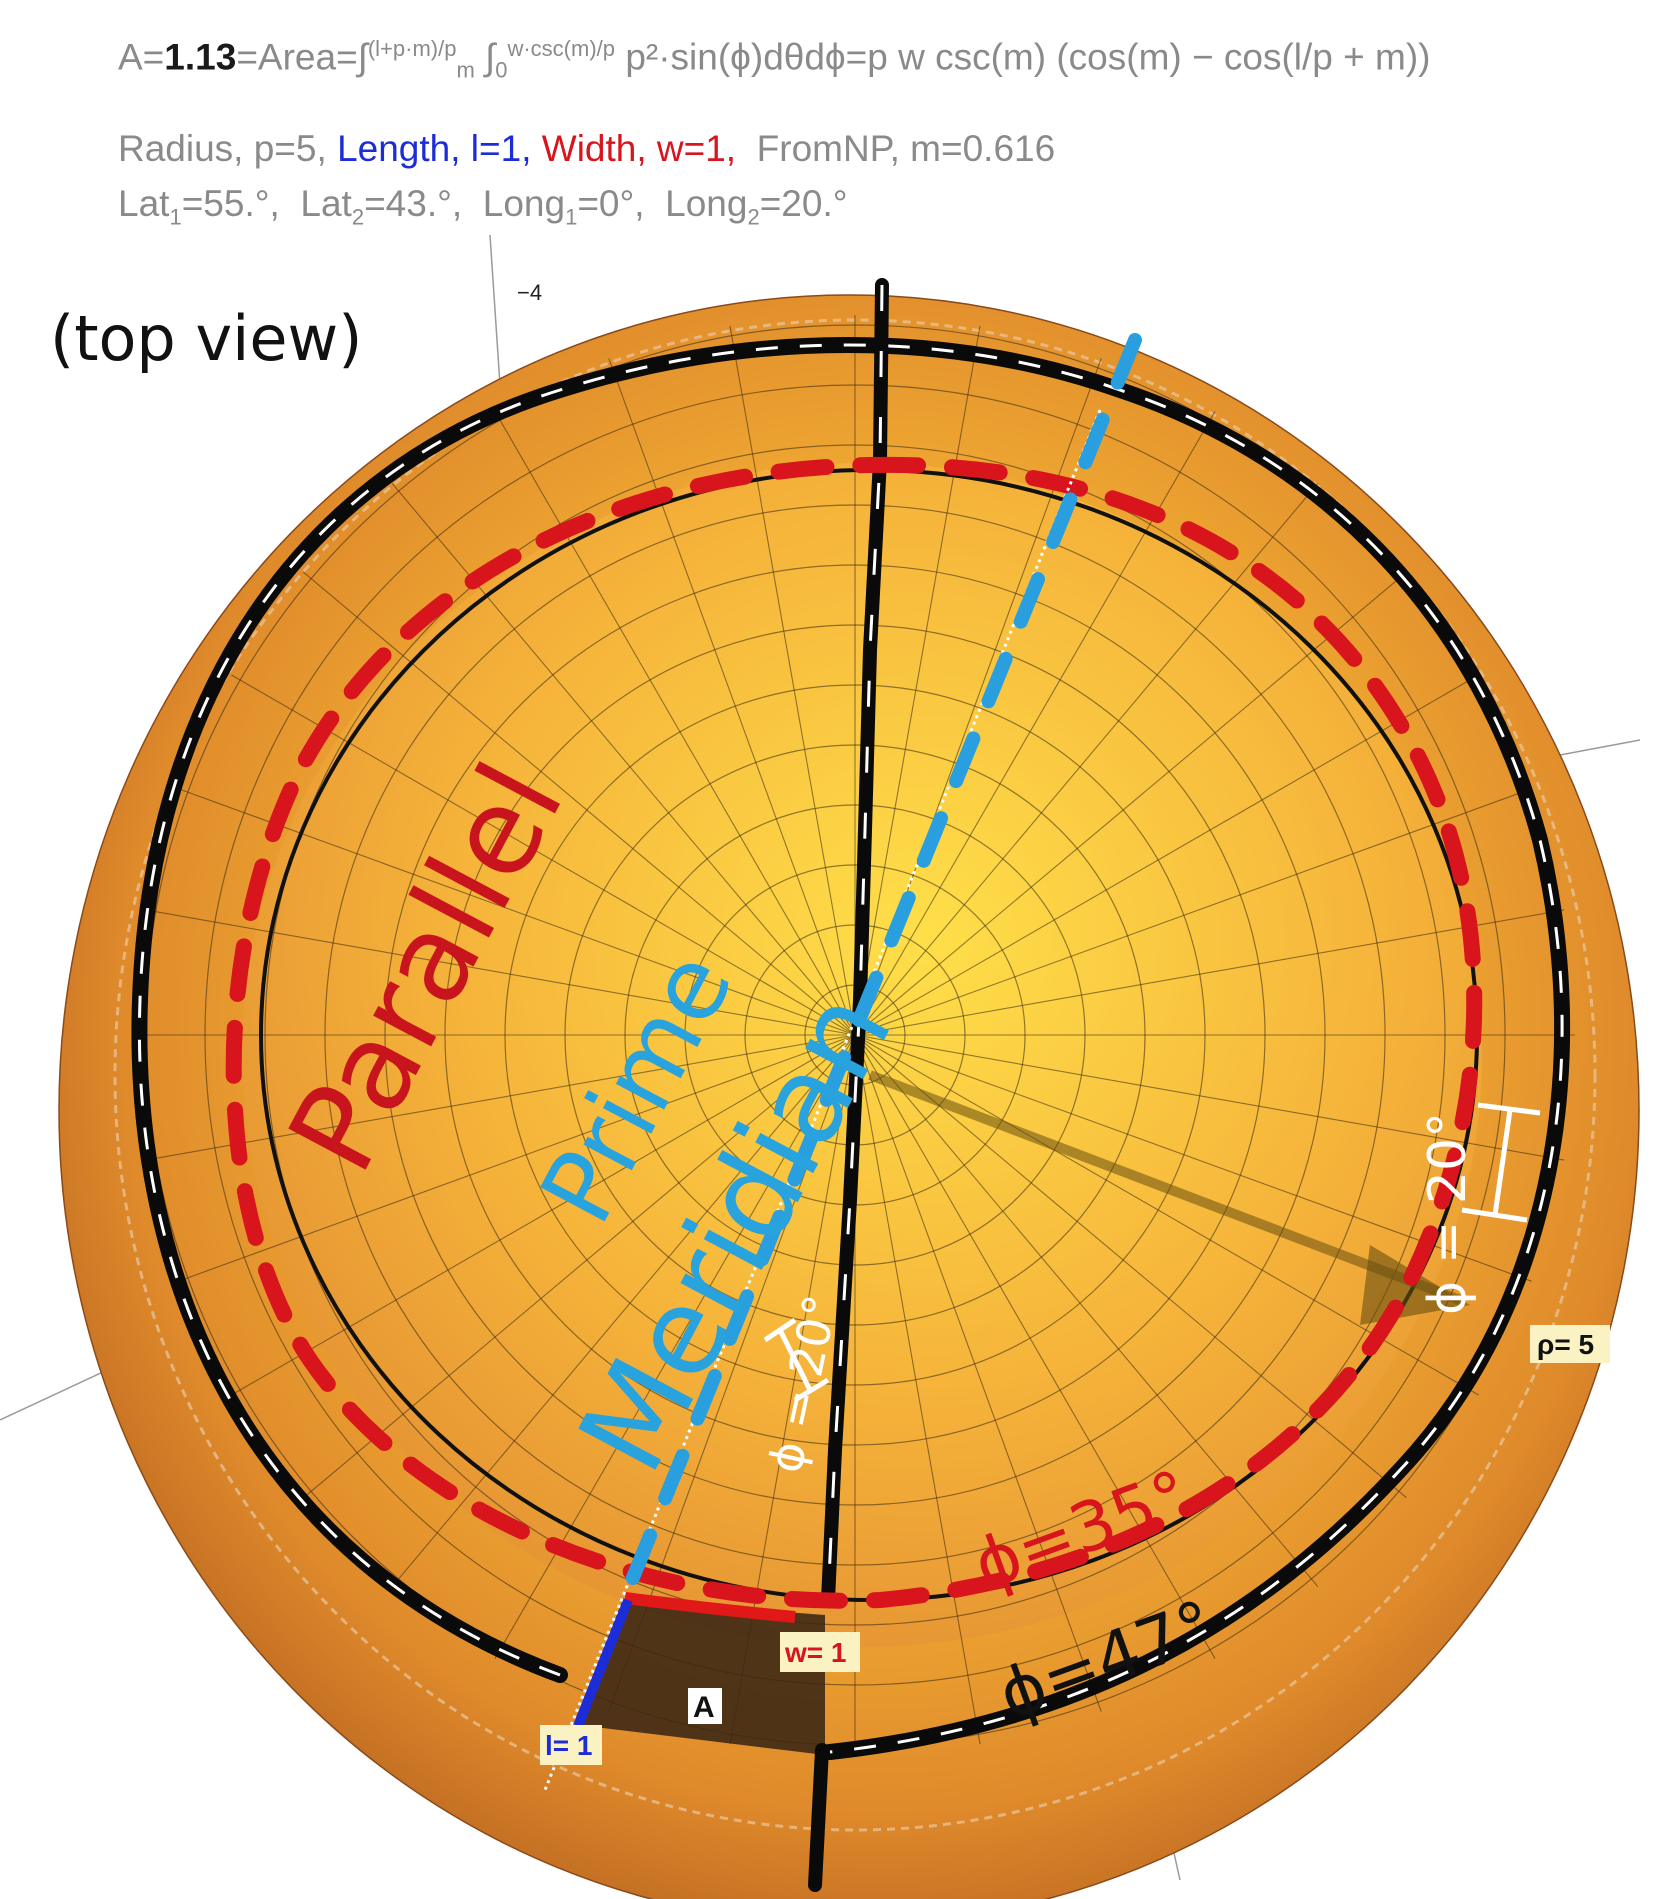 This screenshot has width=1668, height=1899. I want to click on formula-inner-upper-den: p, so click(609, 48).